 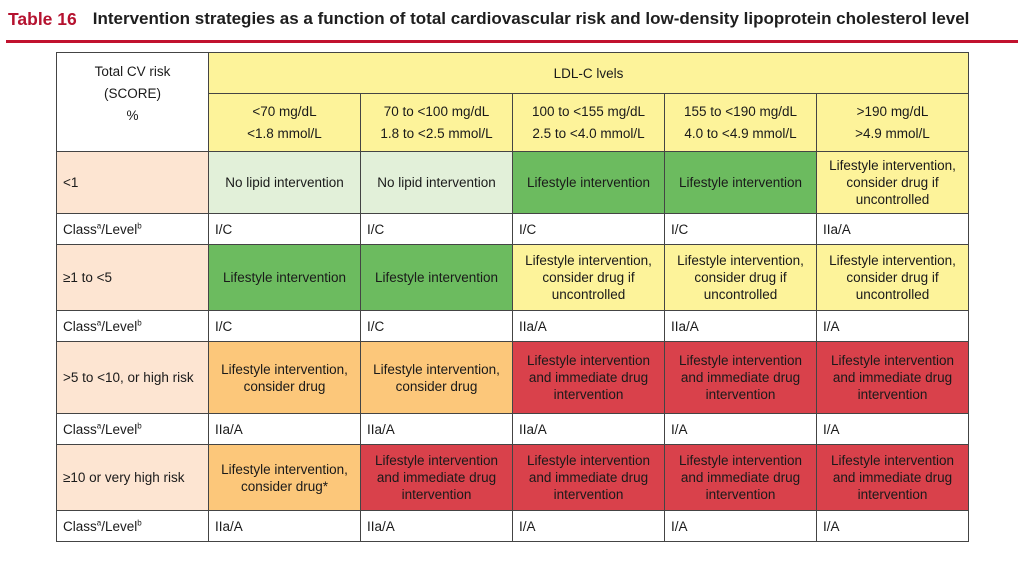 What do you see at coordinates (892, 133) in the screenshot?
I see `ldl-range-mmol: >4.9 mmol/L` at bounding box center [892, 133].